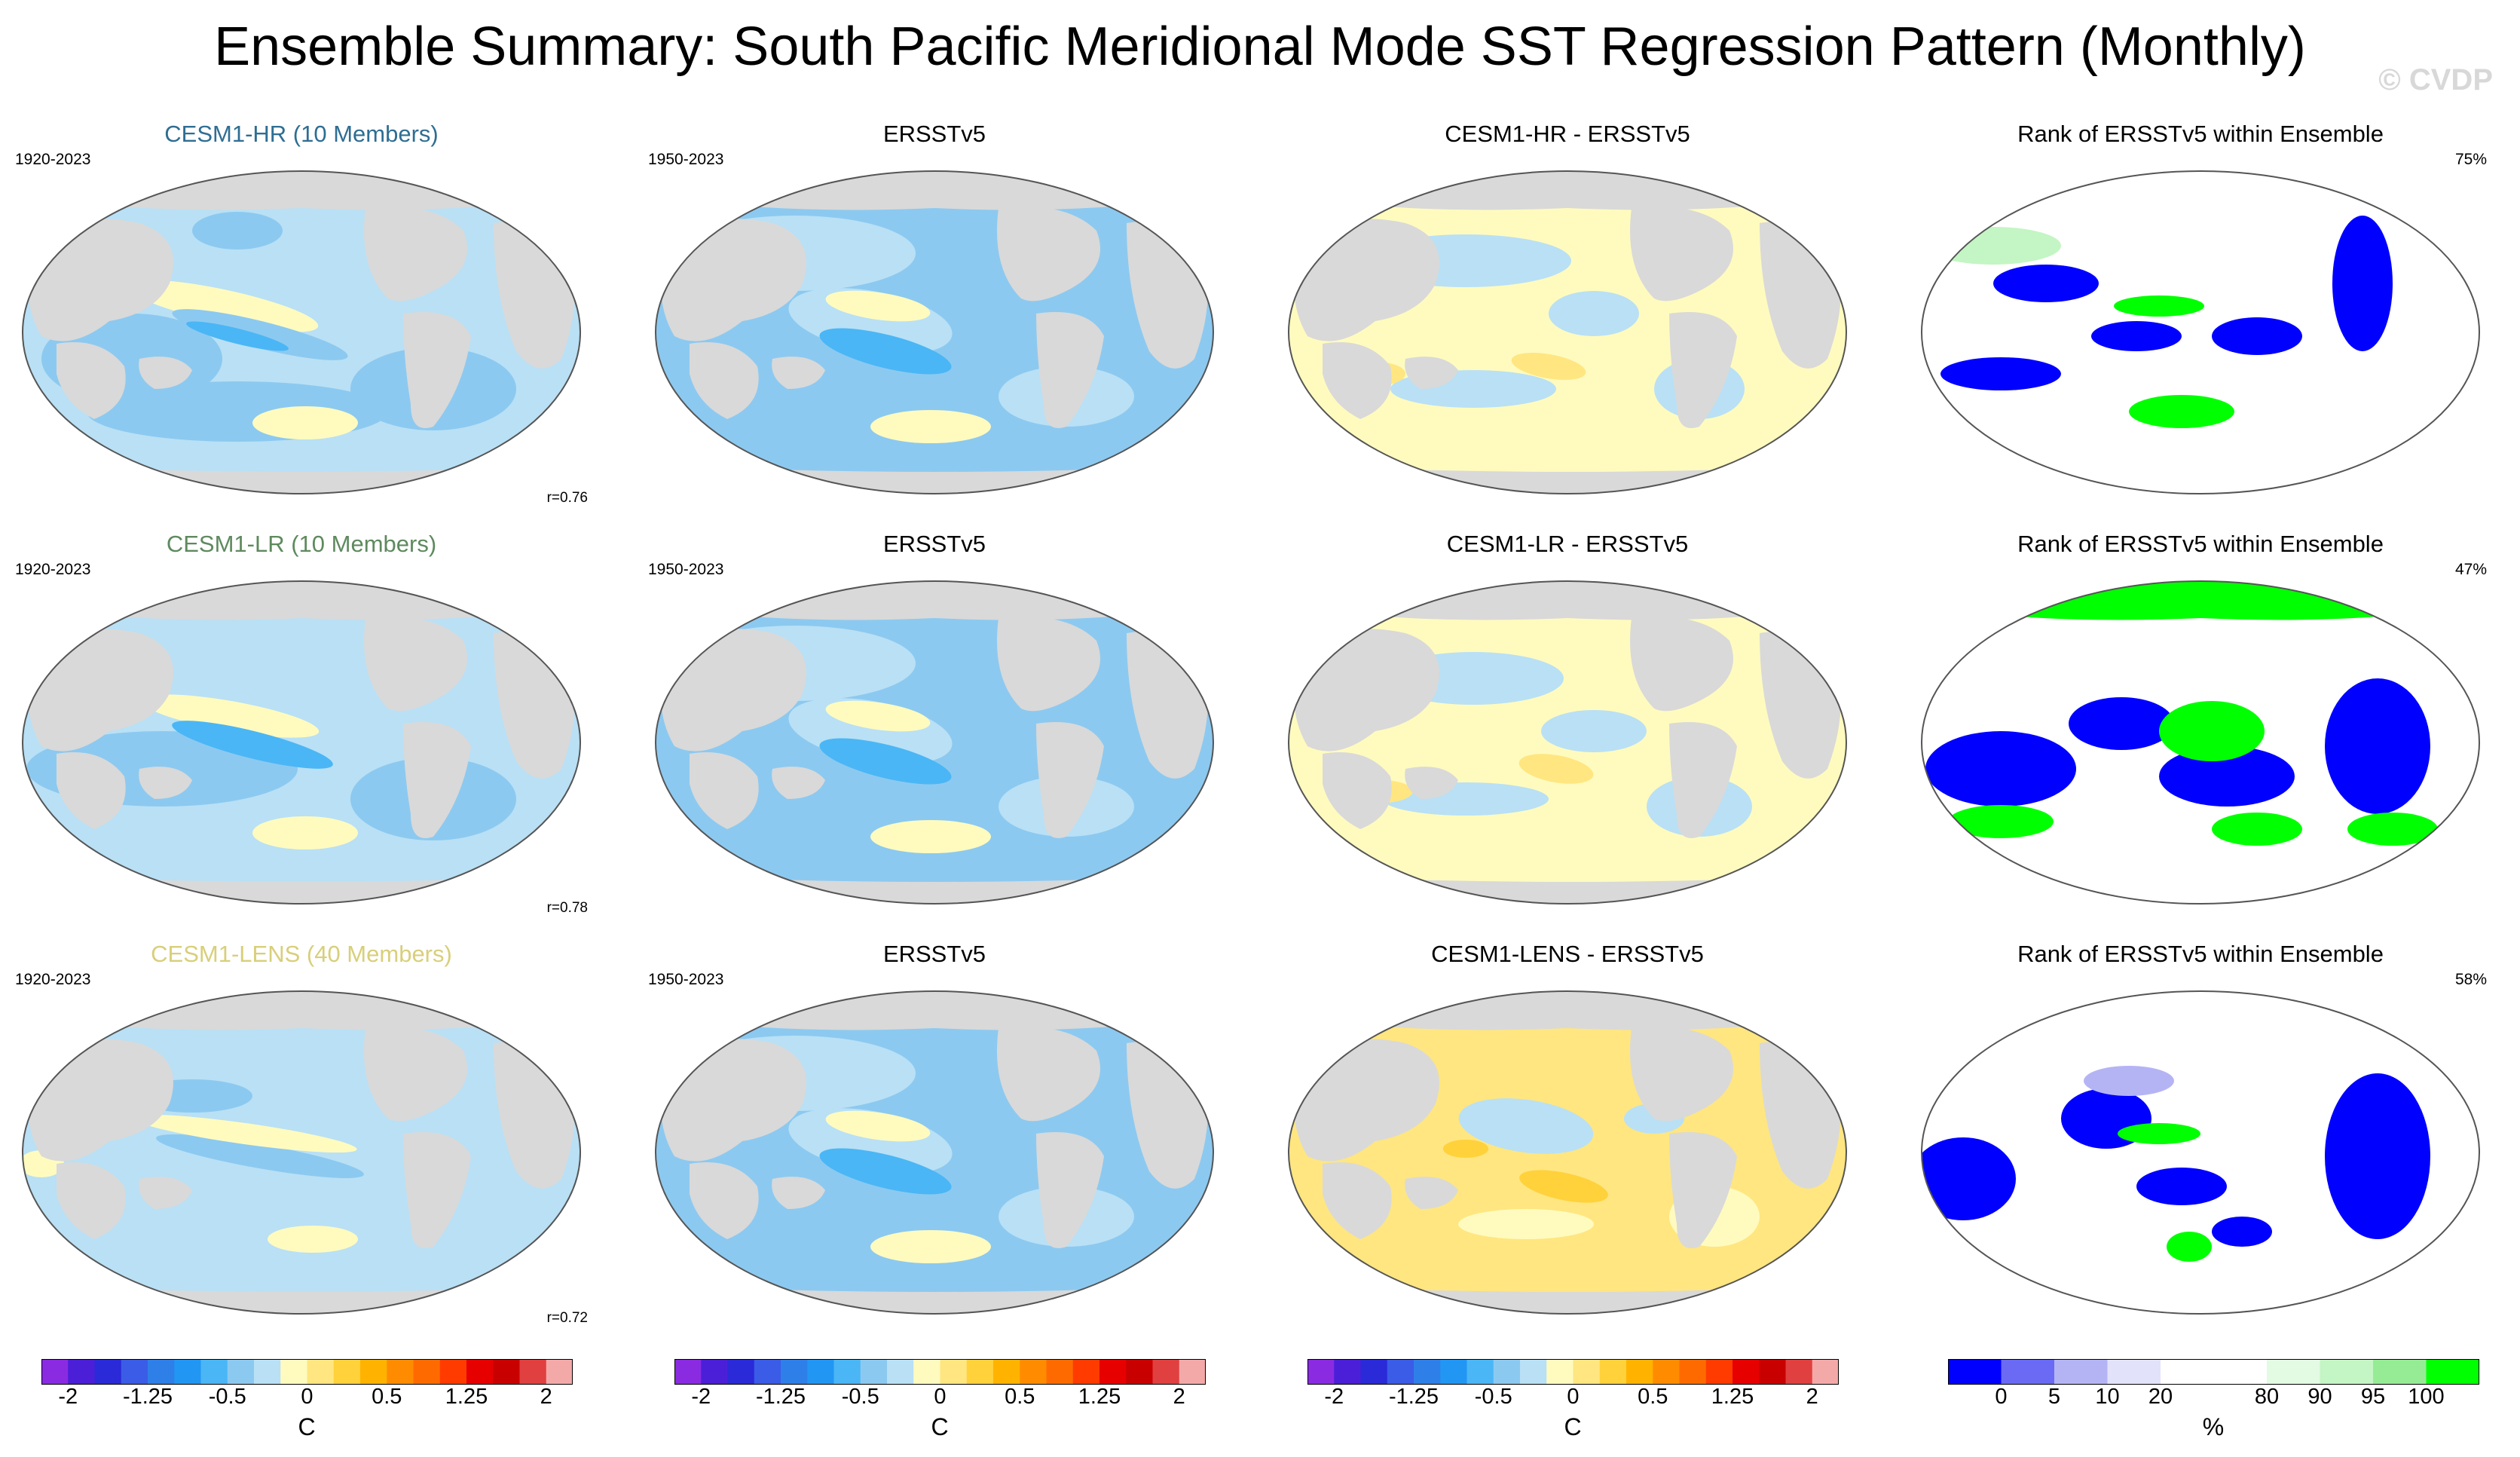 The height and width of the screenshot is (1457, 2520). I want to click on pattern-correlation: r=0.76, so click(567, 498).